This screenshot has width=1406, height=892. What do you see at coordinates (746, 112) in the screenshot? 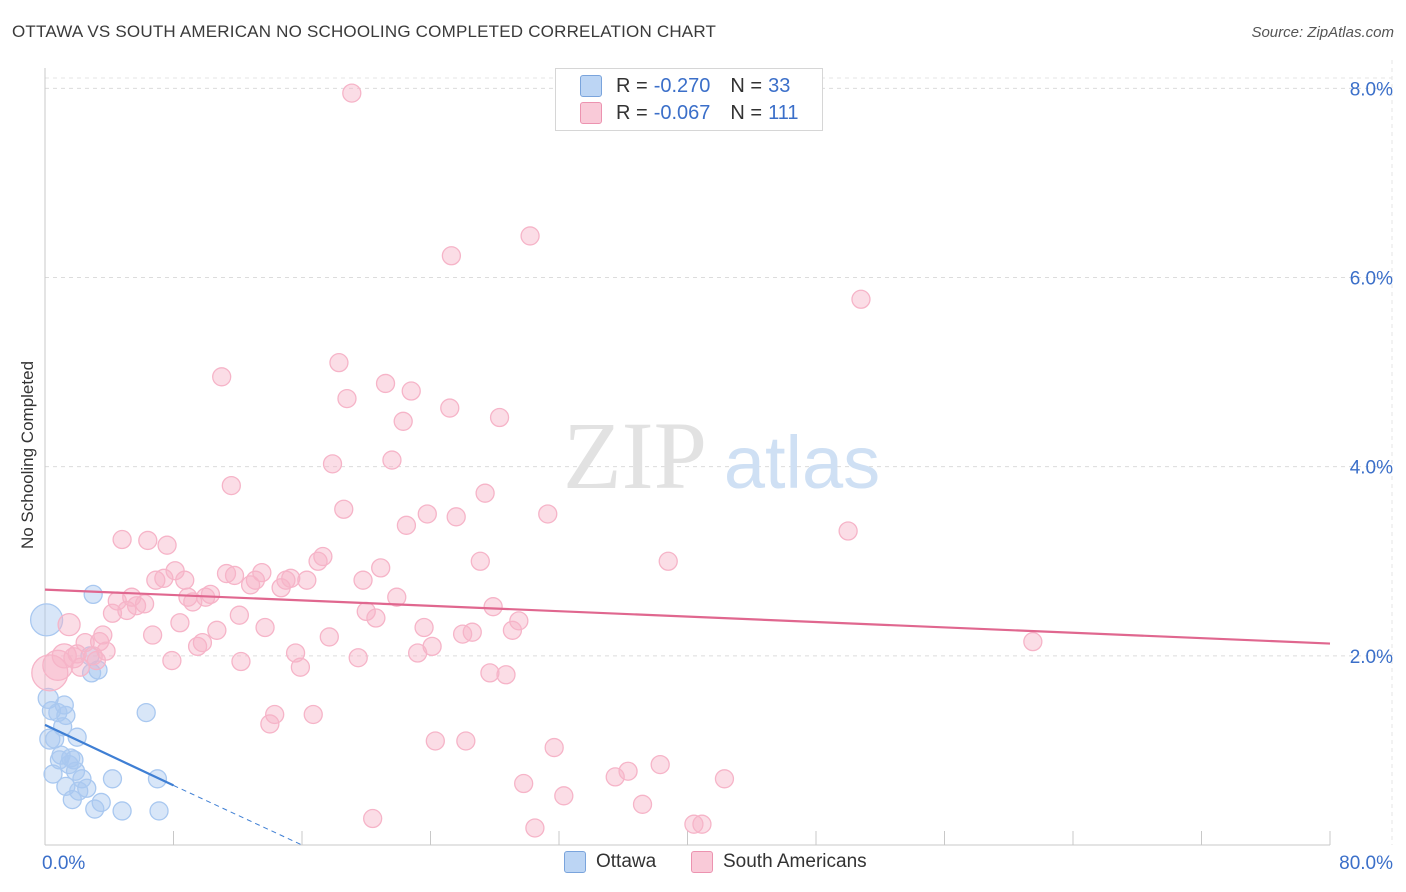
I see `legend-n-label: N =` at bounding box center [746, 112].